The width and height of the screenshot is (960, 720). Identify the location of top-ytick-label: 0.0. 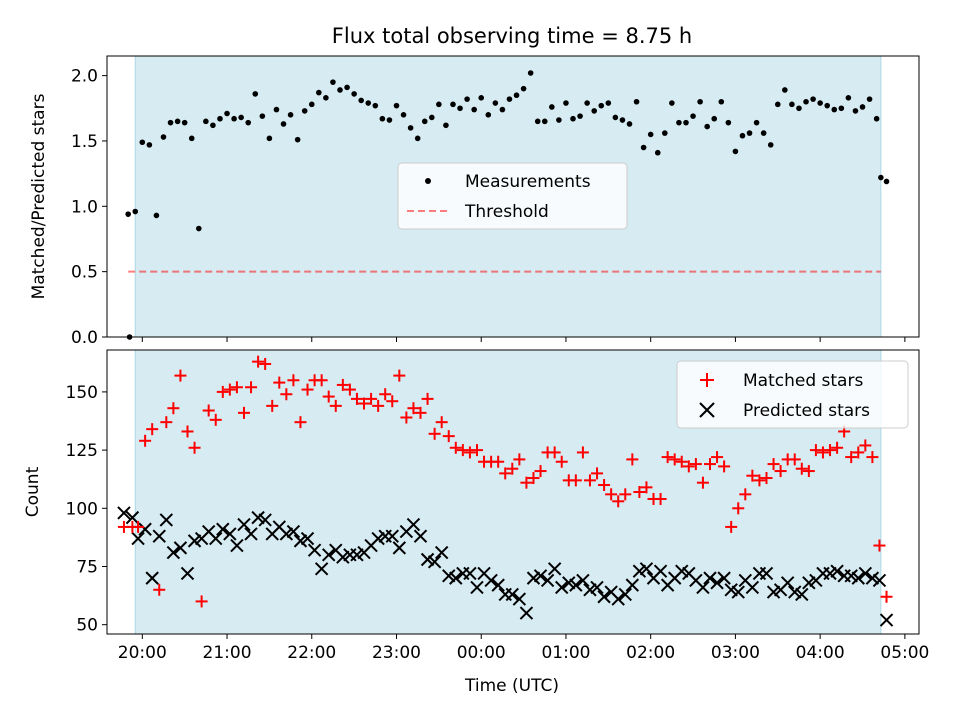
(84, 338).